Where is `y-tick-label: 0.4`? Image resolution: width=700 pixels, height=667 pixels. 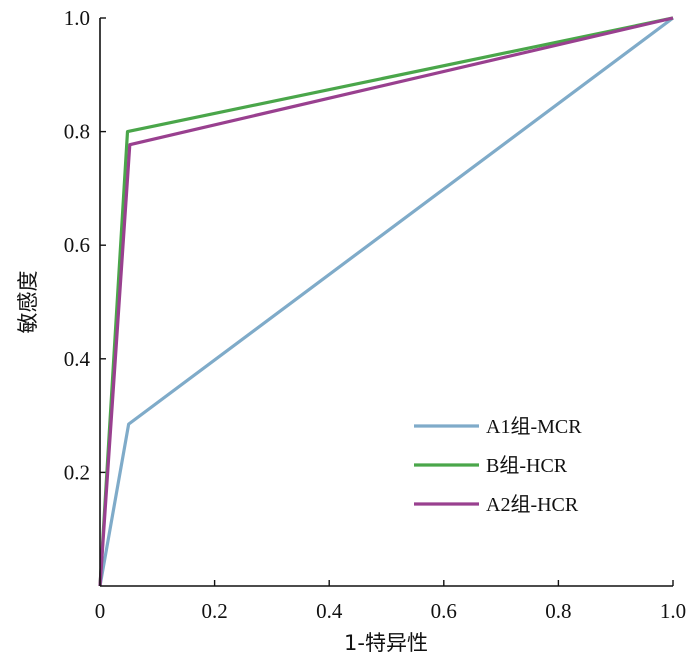 y-tick-label: 0.4 is located at coordinates (77, 359).